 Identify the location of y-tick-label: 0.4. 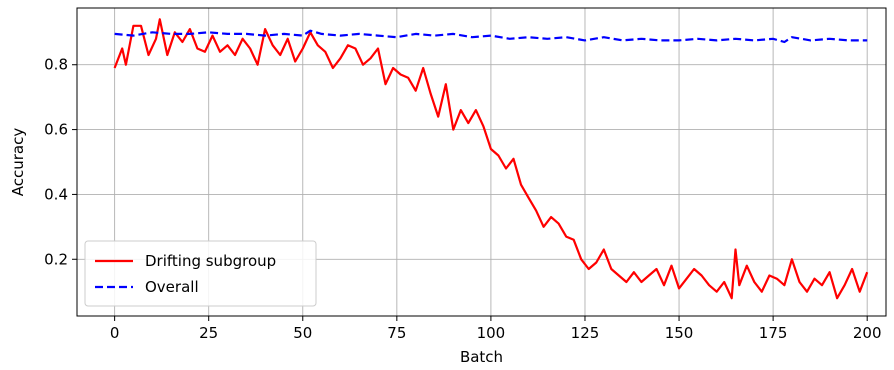
(56, 194).